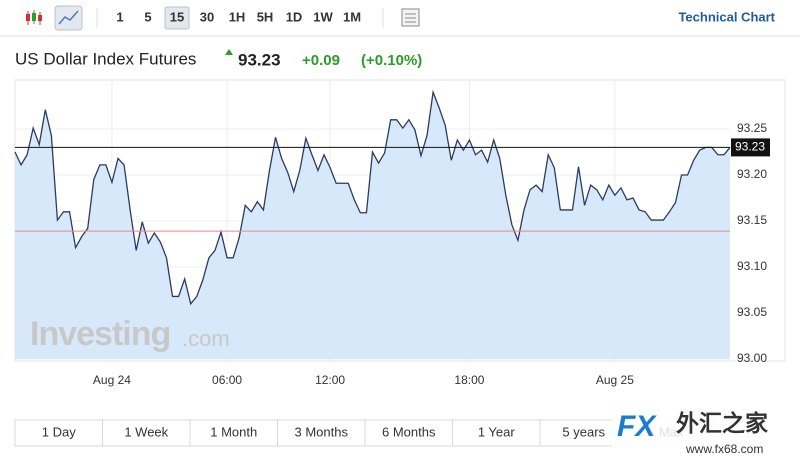 This screenshot has height=461, width=800. What do you see at coordinates (752, 220) in the screenshot?
I see `y-tick-label: 93.15` at bounding box center [752, 220].